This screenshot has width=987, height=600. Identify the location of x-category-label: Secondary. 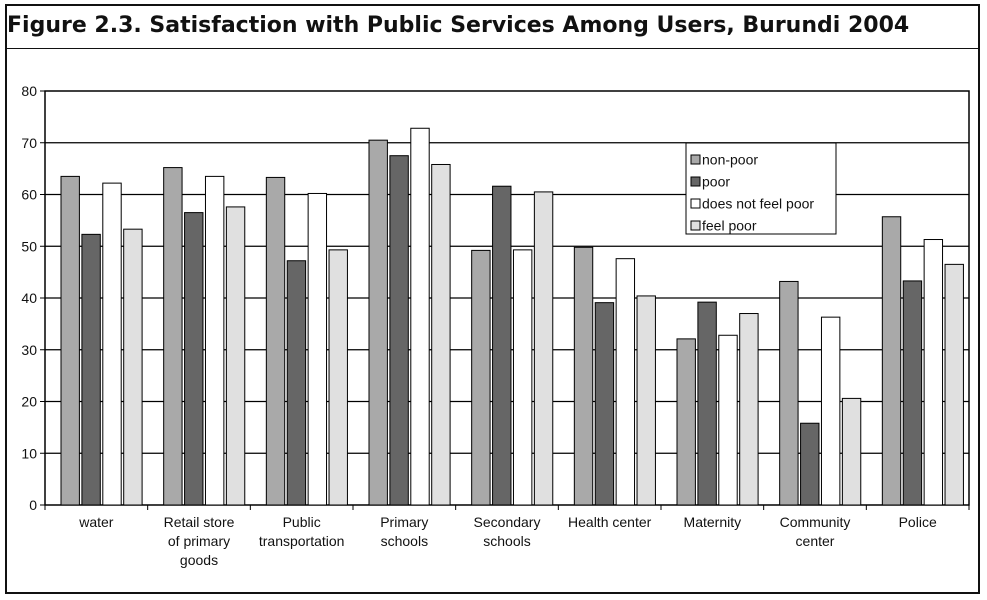
(507, 522).